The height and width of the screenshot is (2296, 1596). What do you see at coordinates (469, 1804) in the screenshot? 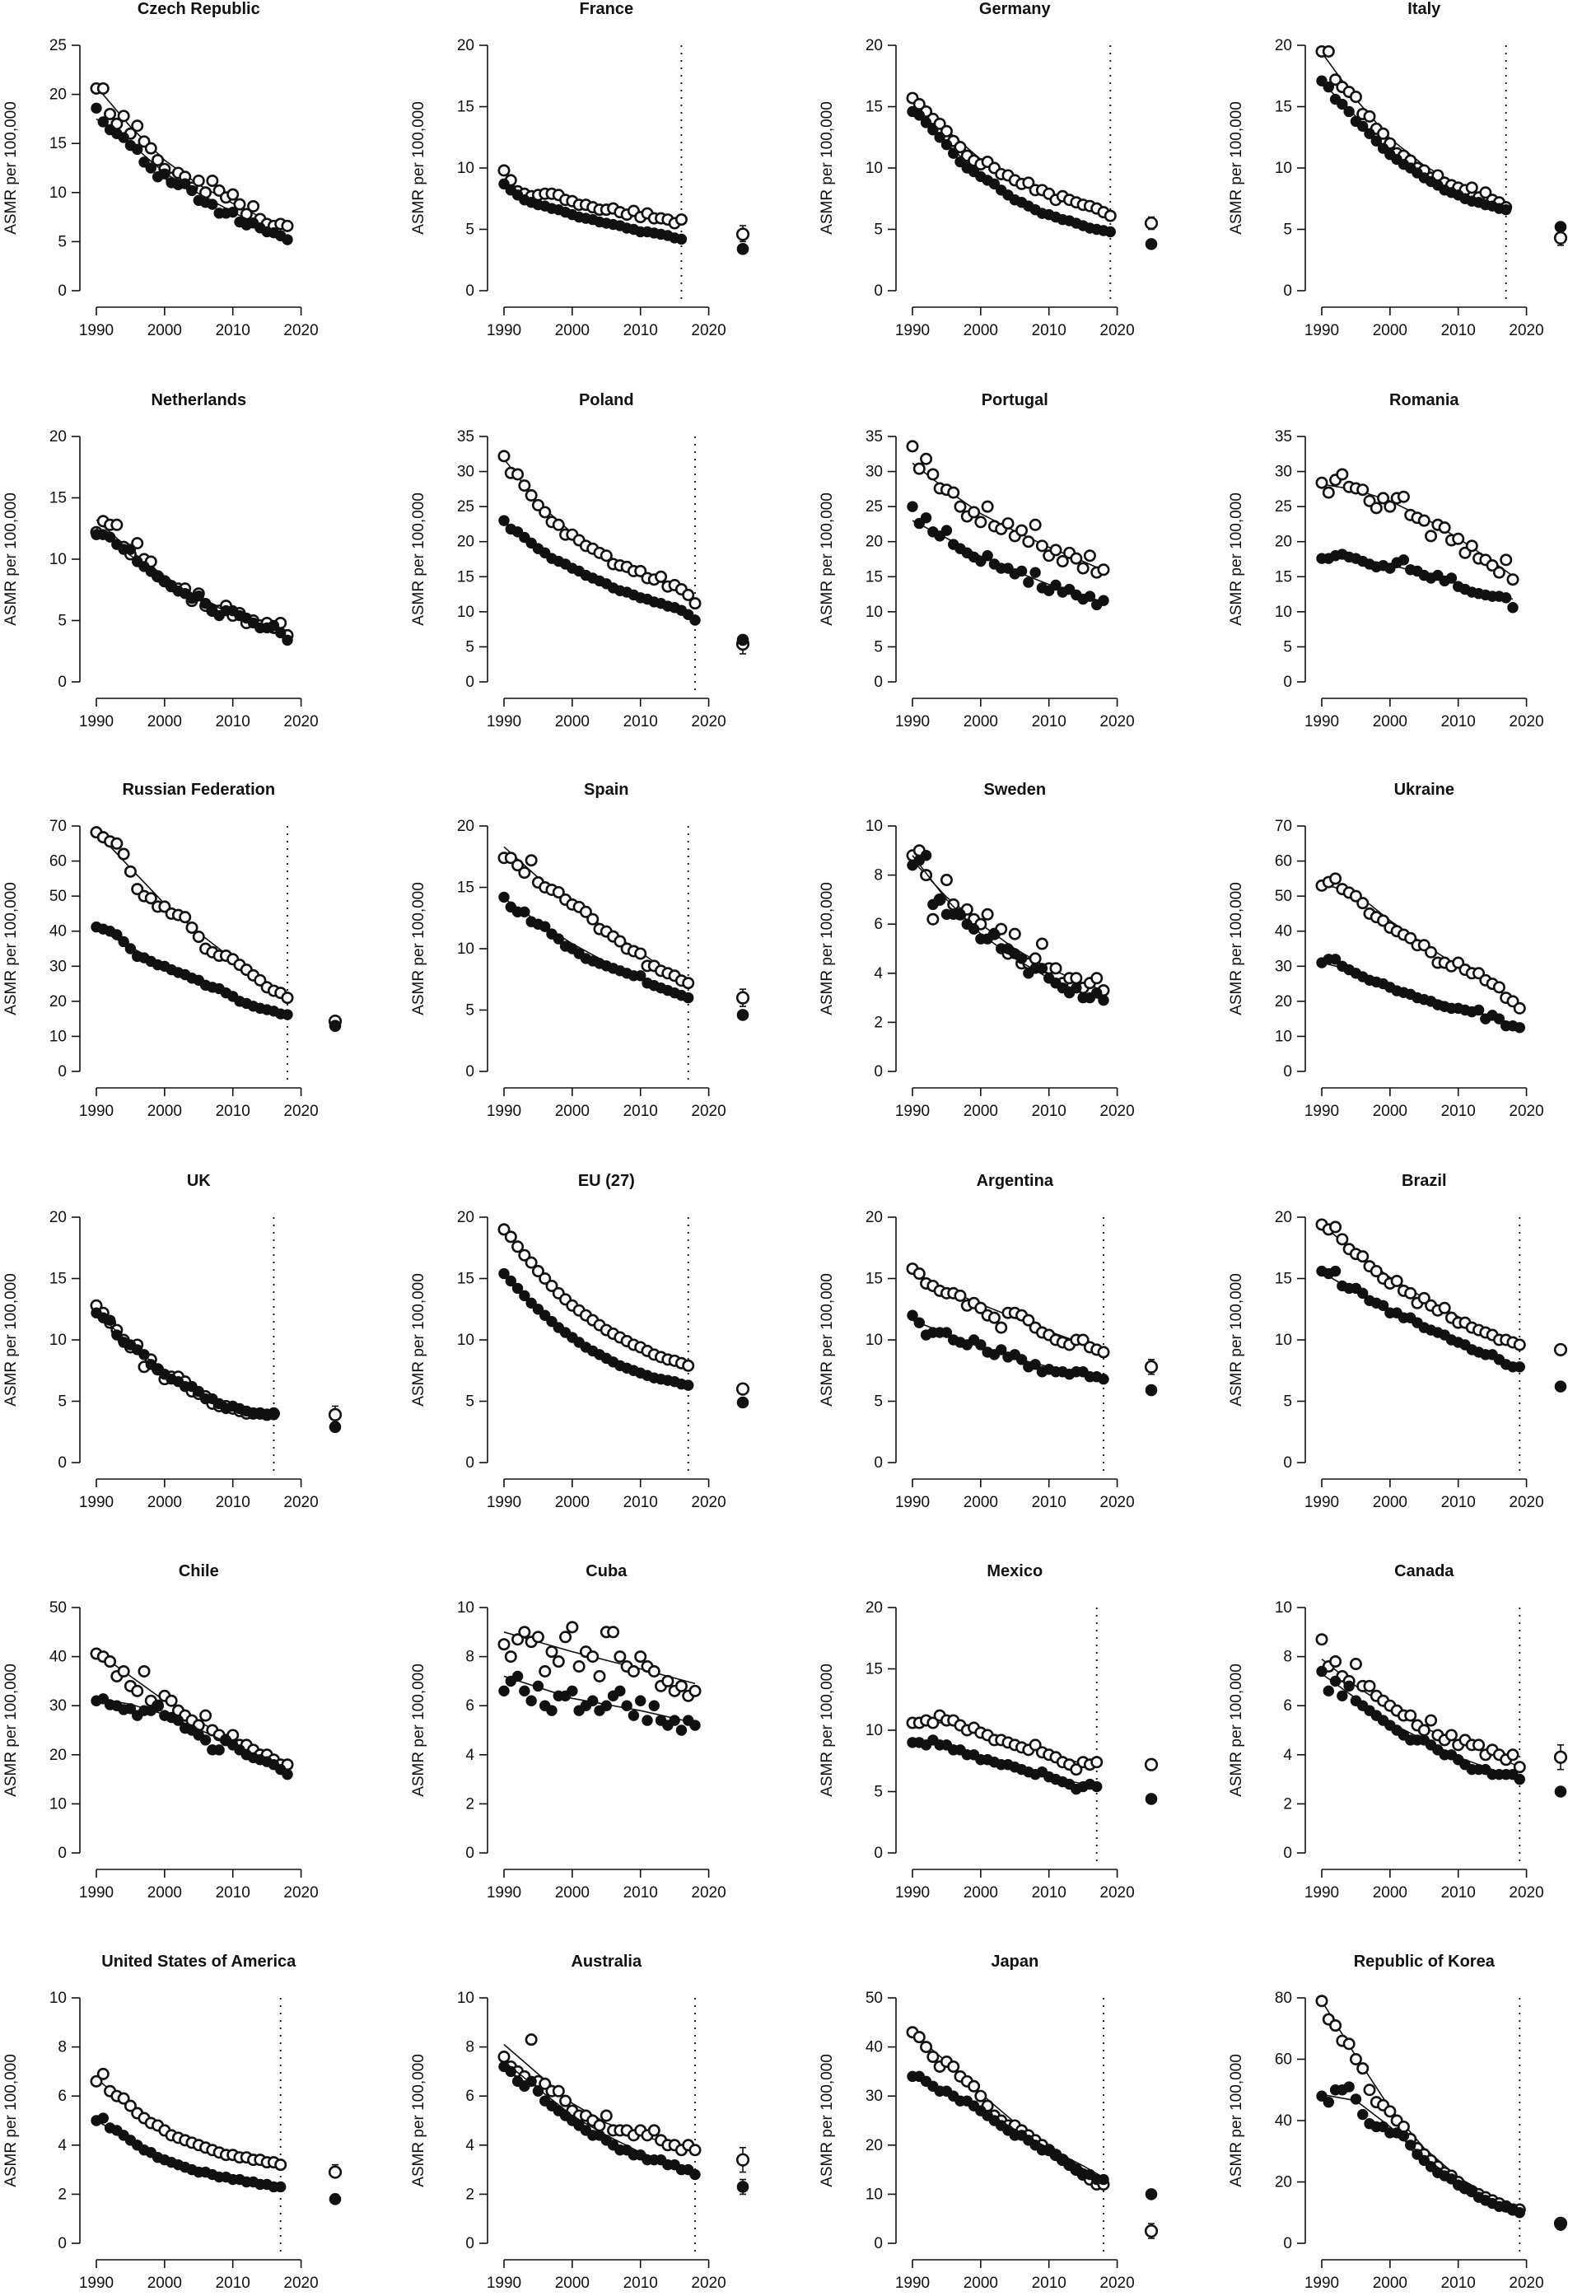
I see `y-tick-label: 2` at bounding box center [469, 1804].